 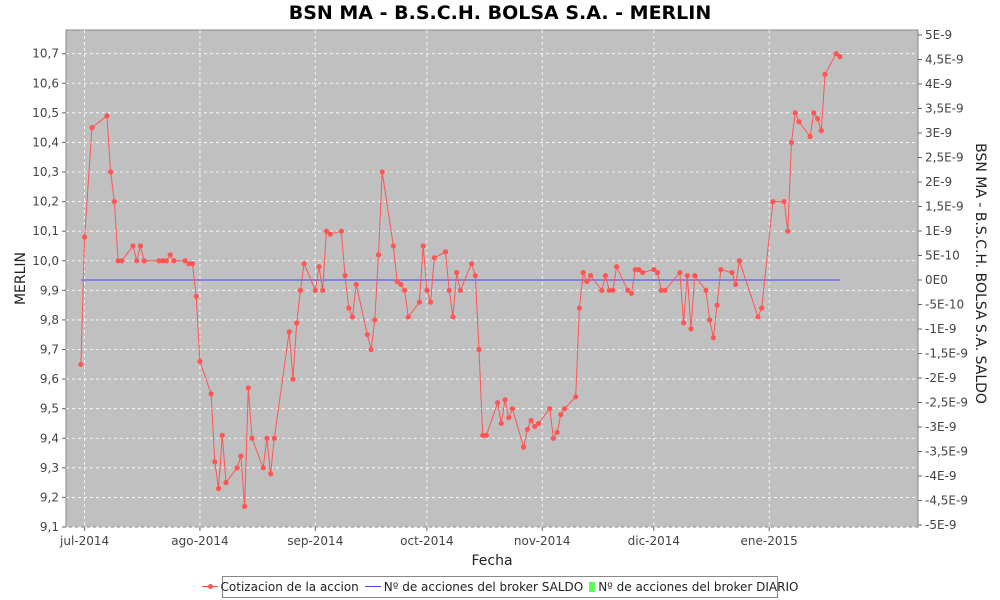 What do you see at coordinates (45, 142) in the screenshot?
I see `y-tick-label: 10,4` at bounding box center [45, 142].